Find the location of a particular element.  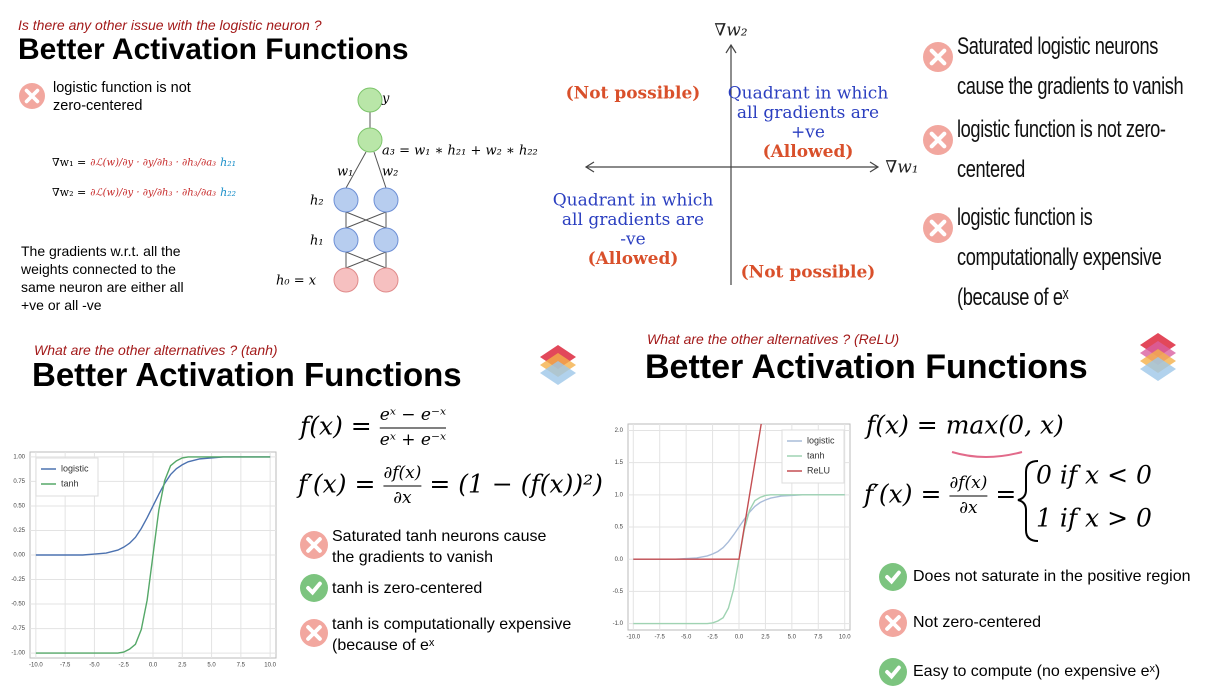

node-label: h₁ is located at coordinates (317, 241).